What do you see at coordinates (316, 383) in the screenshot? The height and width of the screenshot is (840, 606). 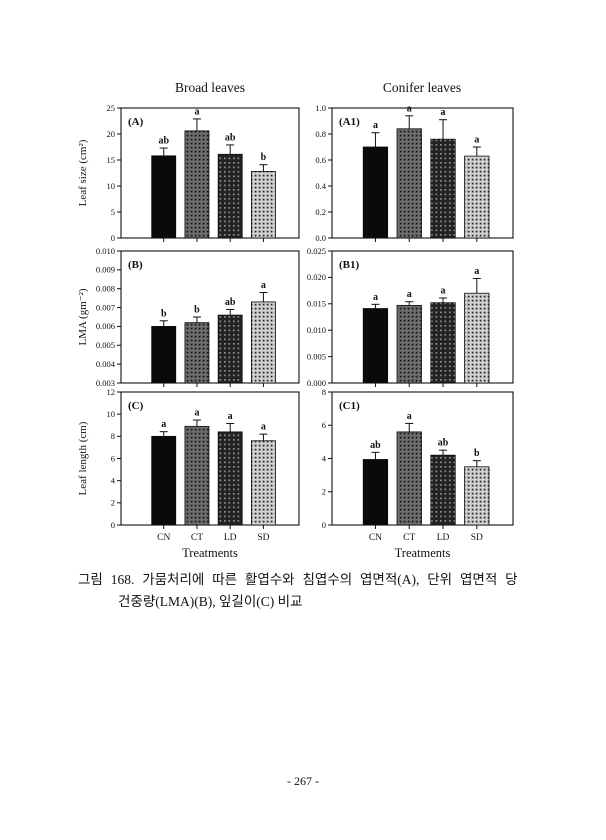 I see `svg-text: 0.000` at bounding box center [316, 383].